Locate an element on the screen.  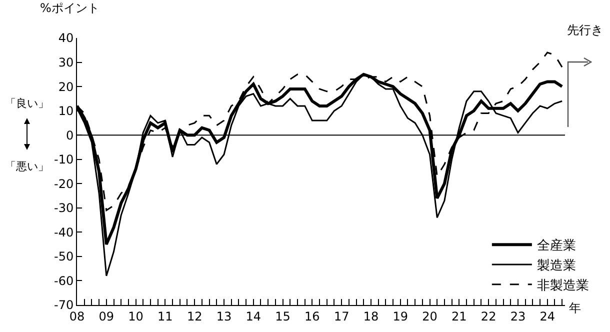
text: 先行き is located at coordinates (585, 30).